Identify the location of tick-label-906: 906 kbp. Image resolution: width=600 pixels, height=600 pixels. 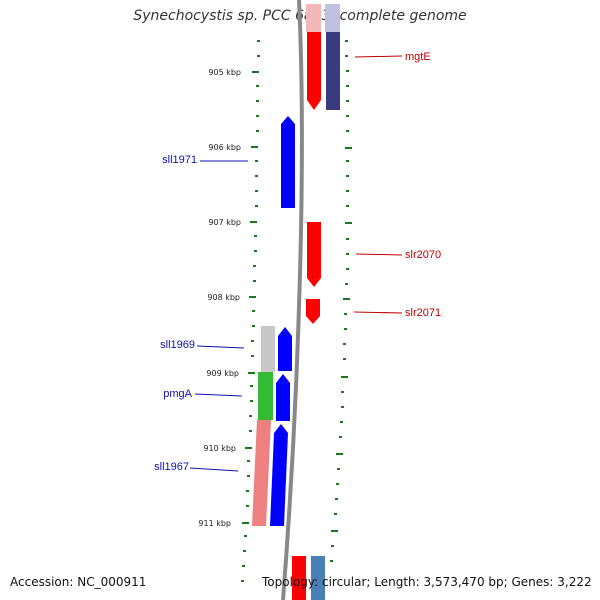
(224, 147).